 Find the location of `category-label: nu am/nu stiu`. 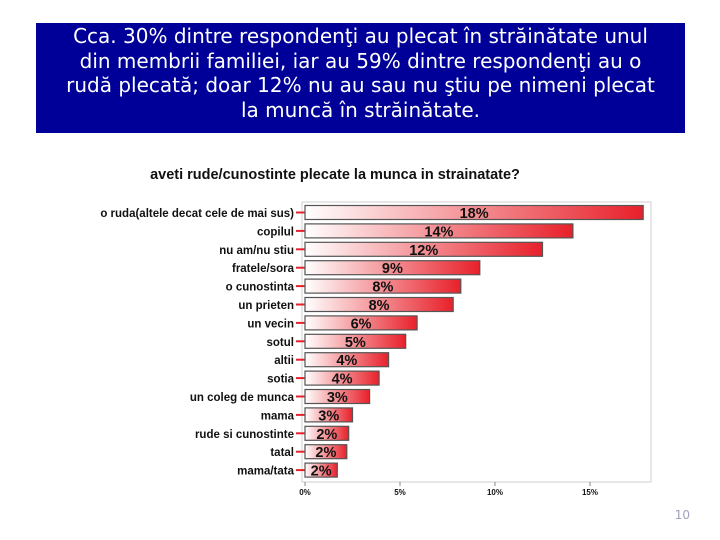

category-label: nu am/nu stiu is located at coordinates (256, 251).